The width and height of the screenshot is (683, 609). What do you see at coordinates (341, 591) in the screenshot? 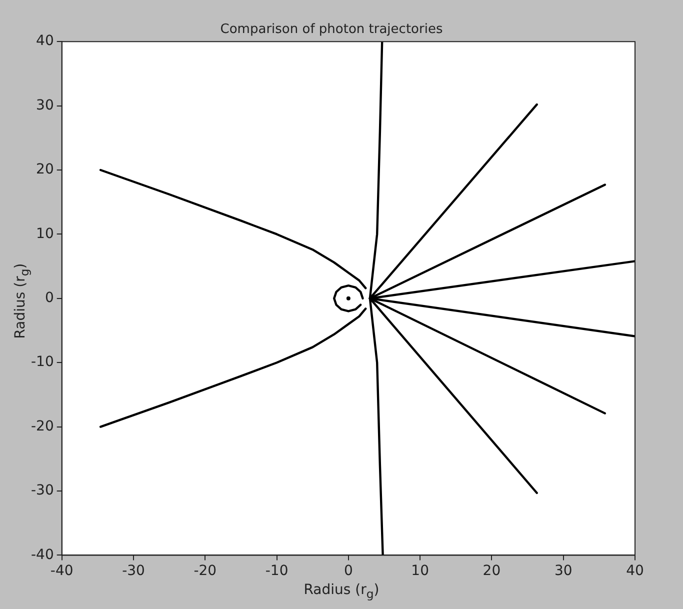
I see `x-axis-title: Radius (r$_{g}$)` at bounding box center [341, 591].